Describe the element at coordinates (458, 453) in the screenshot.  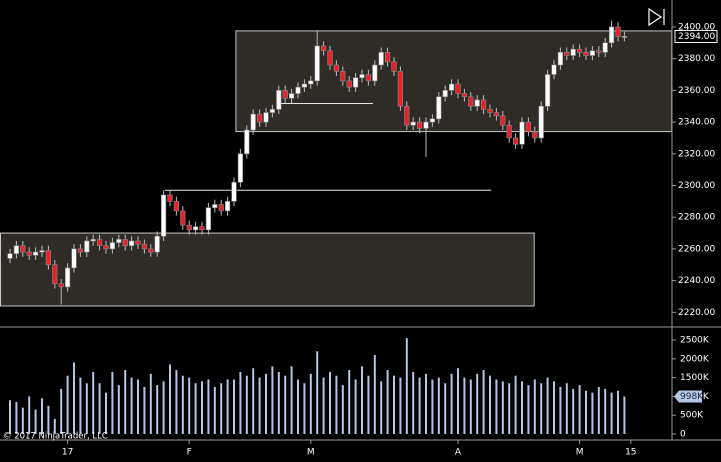
I see `x-tick-label: A` at that location.